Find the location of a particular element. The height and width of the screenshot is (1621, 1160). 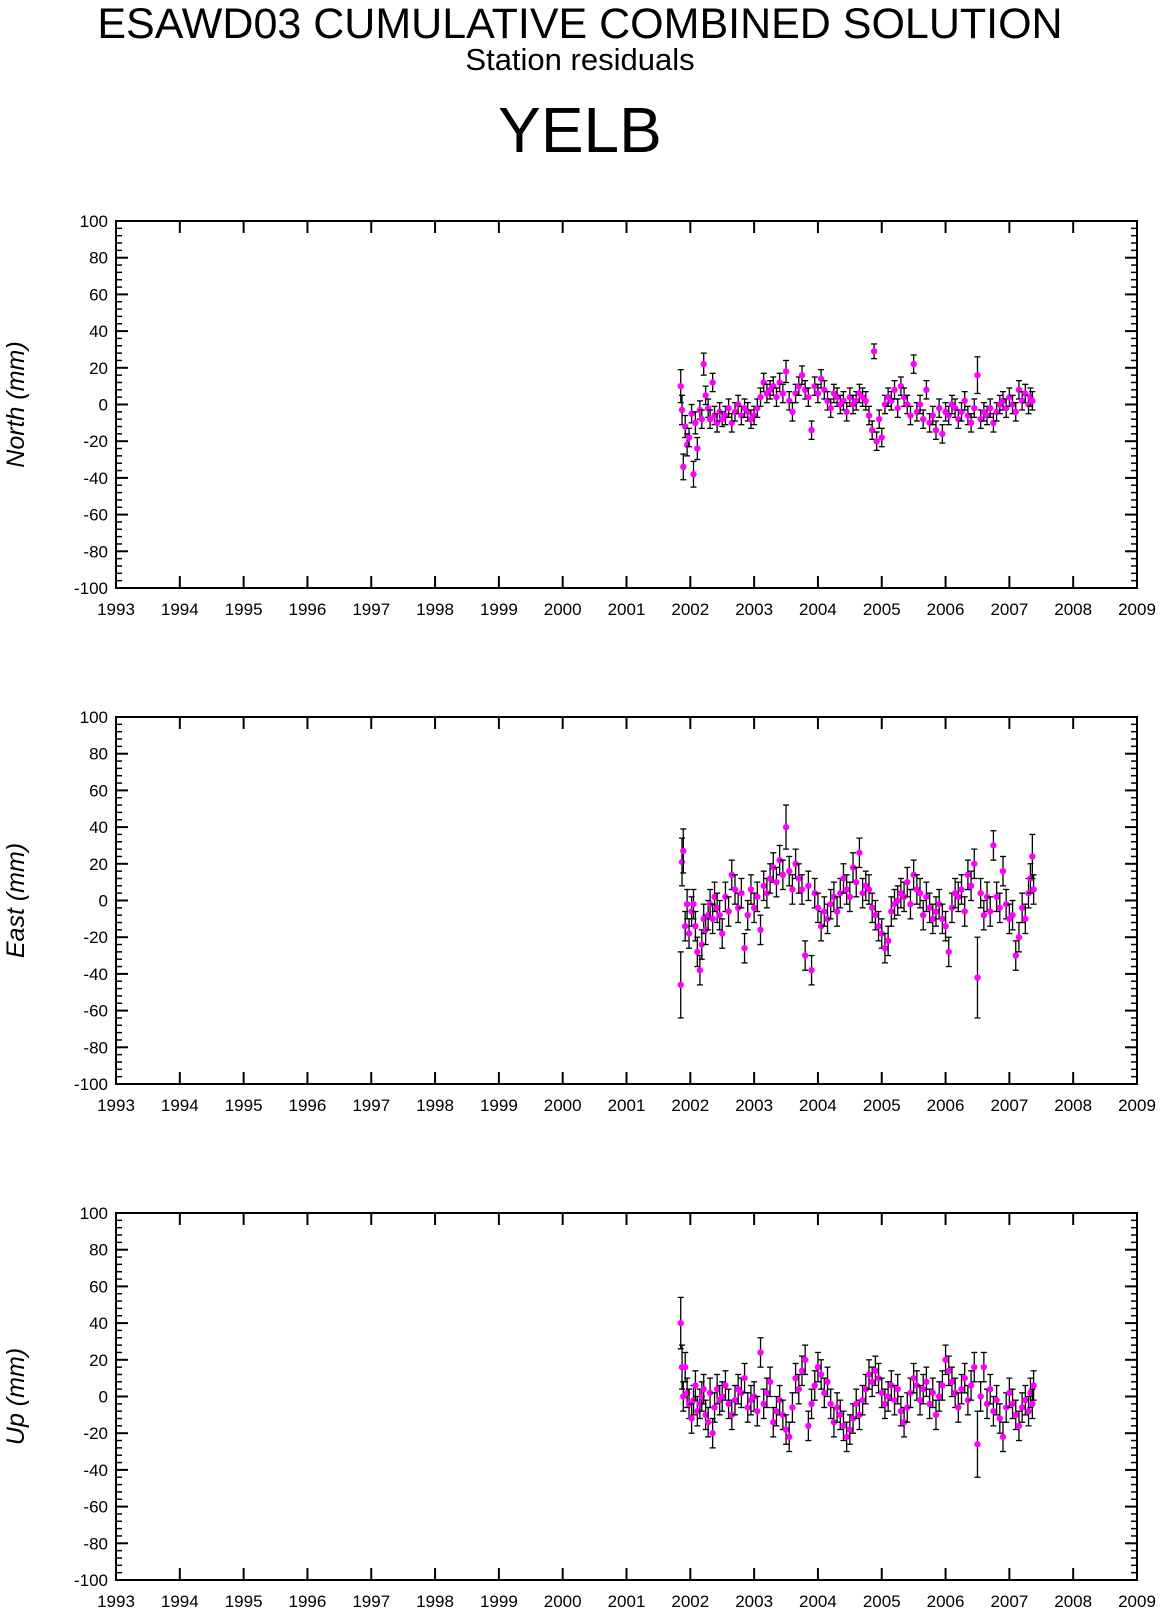

x-tick-label: 1995 is located at coordinates (244, 1601).